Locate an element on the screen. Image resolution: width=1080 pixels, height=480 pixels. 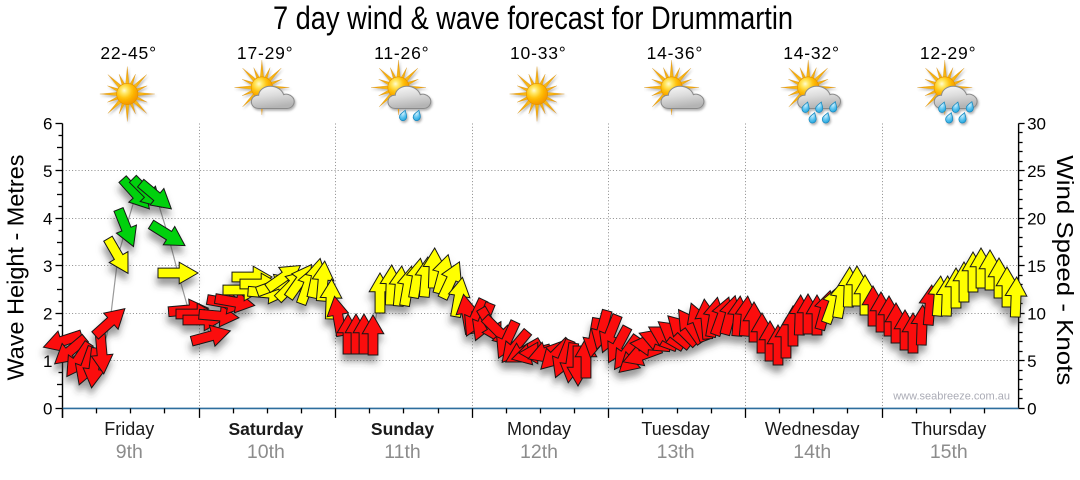
svg-text: 10 is located at coordinates (1036, 313).